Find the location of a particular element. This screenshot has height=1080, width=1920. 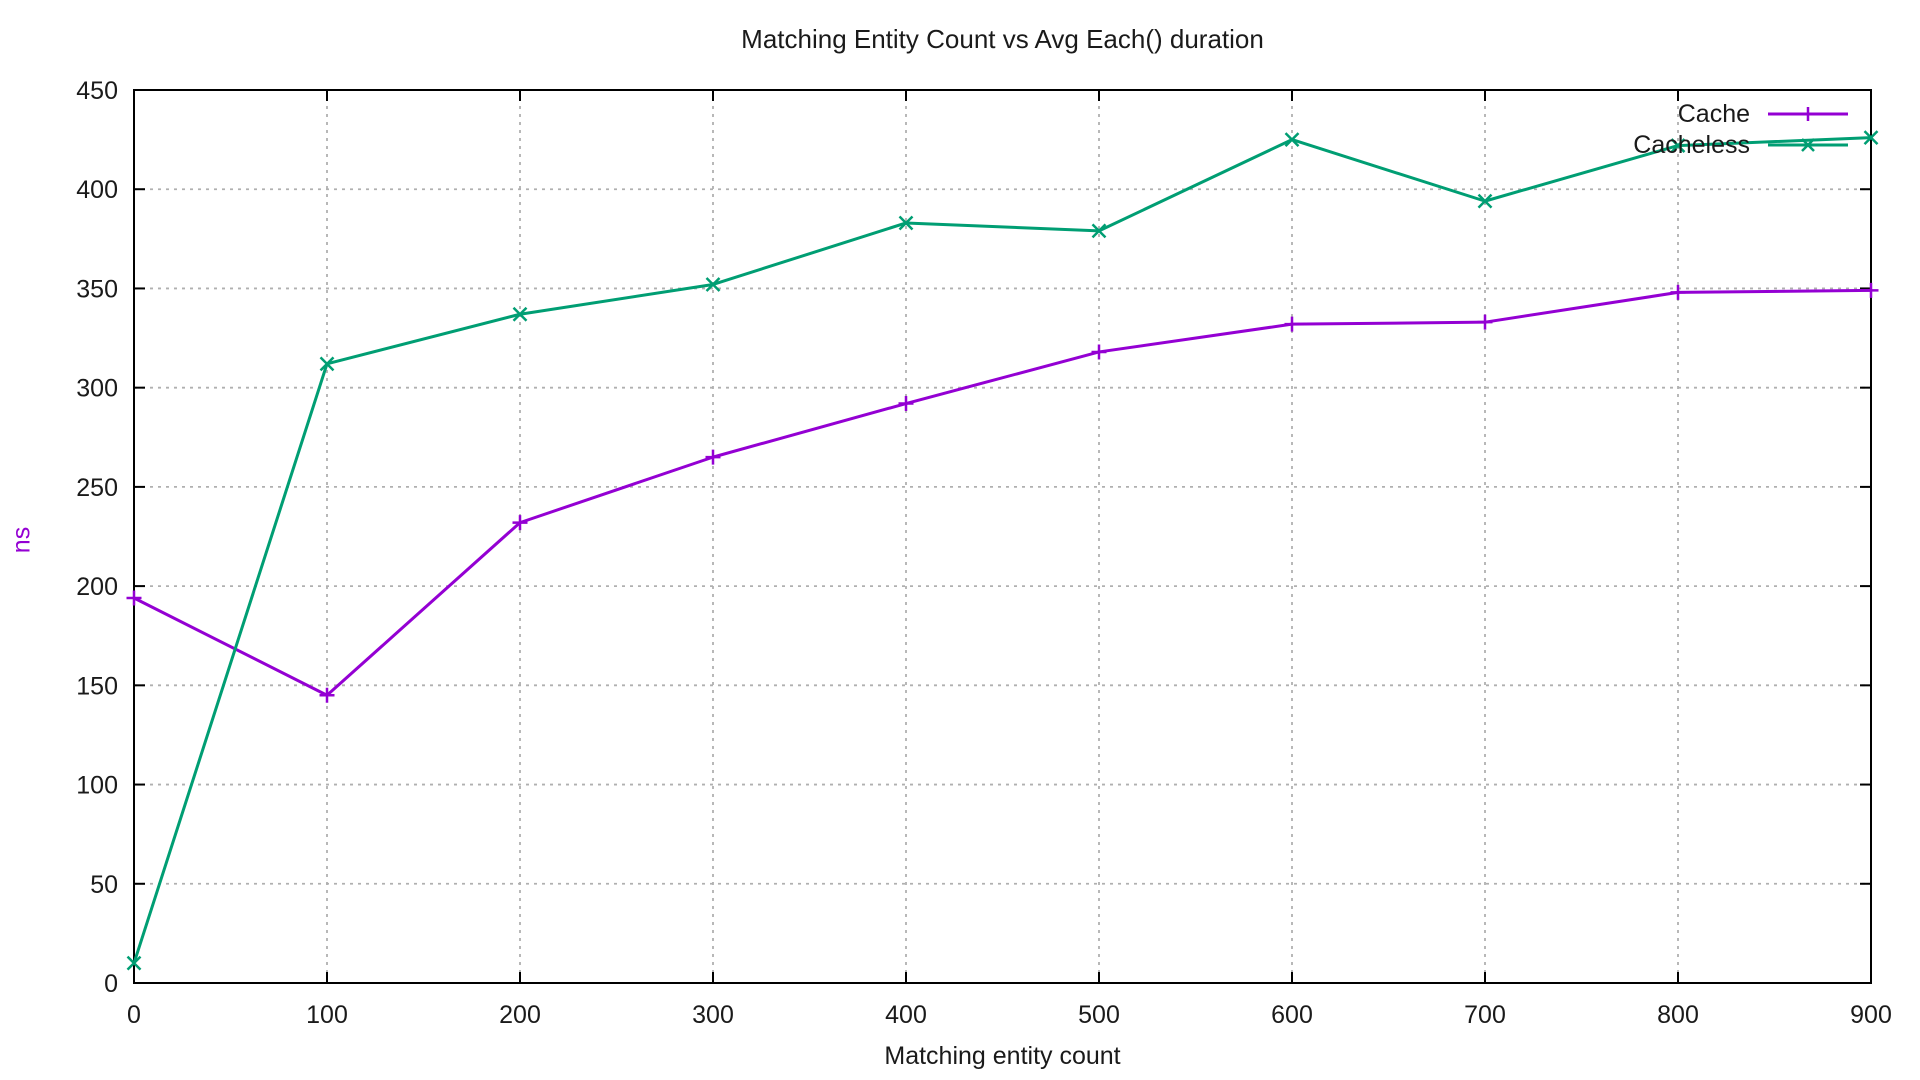

legend-sample-cache is located at coordinates (1808, 114).